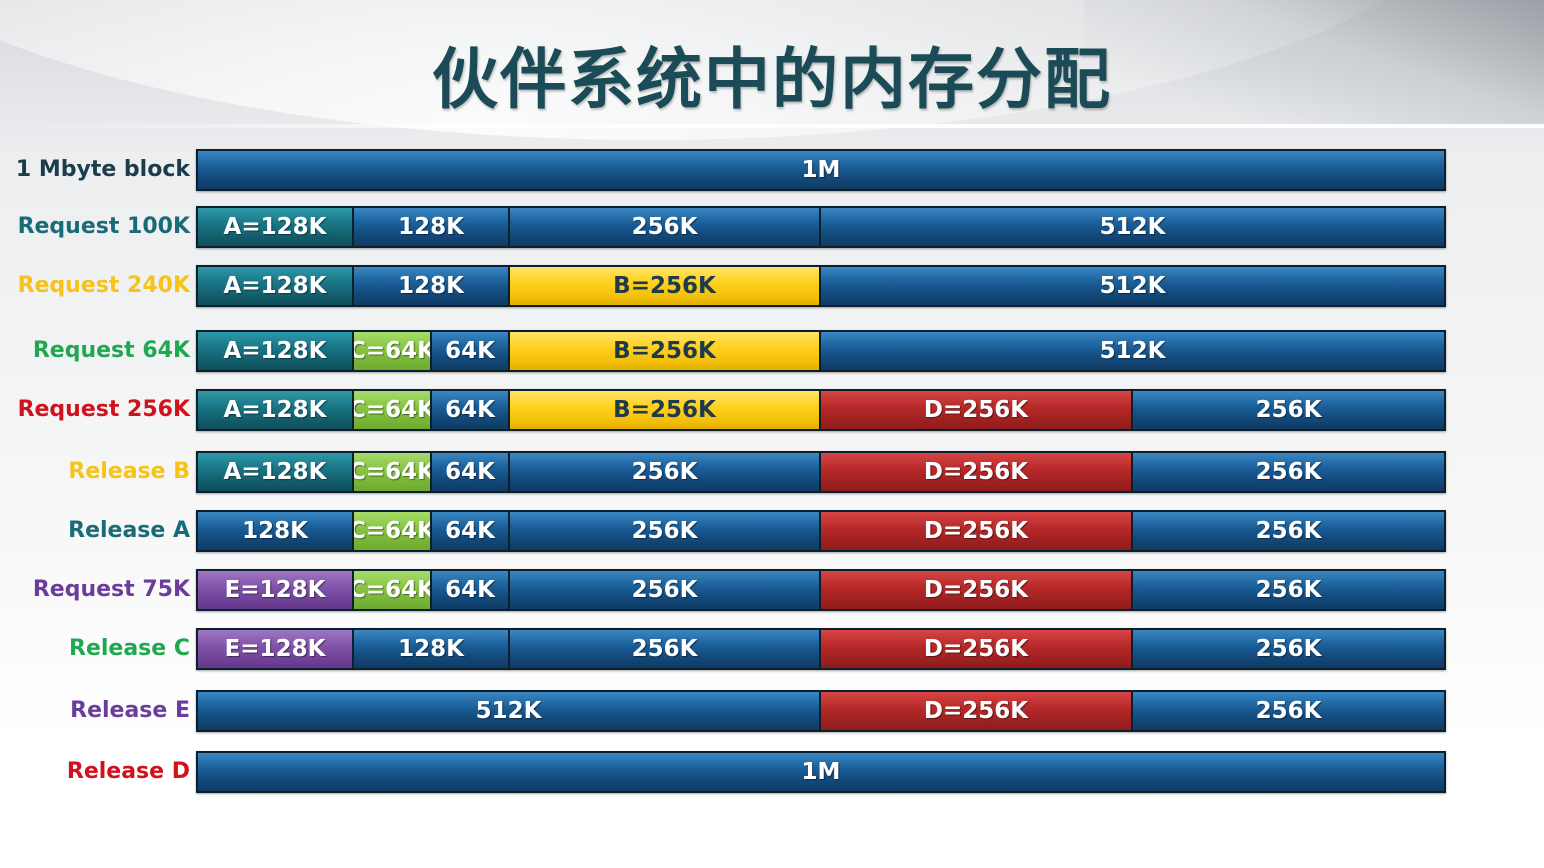 The image size is (1544, 868). What do you see at coordinates (129, 648) in the screenshot?
I see `row-label: Release C` at bounding box center [129, 648].